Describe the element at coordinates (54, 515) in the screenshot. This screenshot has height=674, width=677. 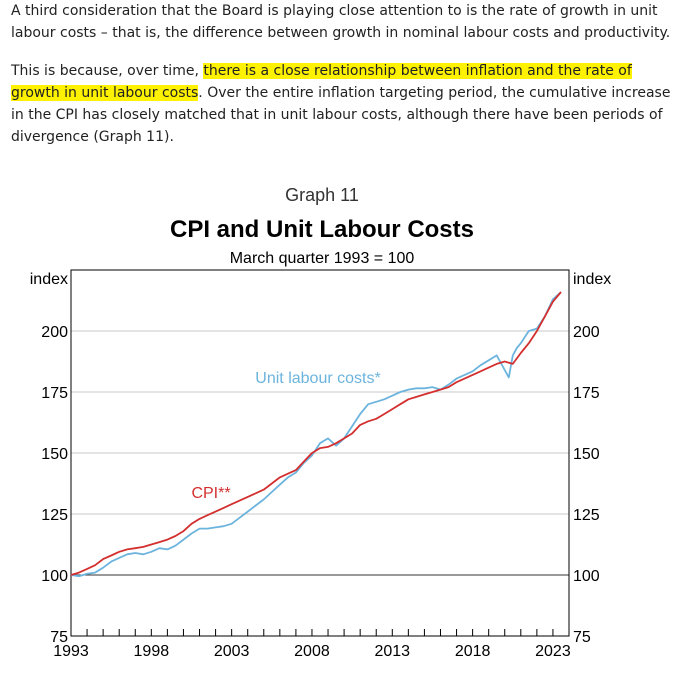
I see `y-tick-label-left: 125` at that location.